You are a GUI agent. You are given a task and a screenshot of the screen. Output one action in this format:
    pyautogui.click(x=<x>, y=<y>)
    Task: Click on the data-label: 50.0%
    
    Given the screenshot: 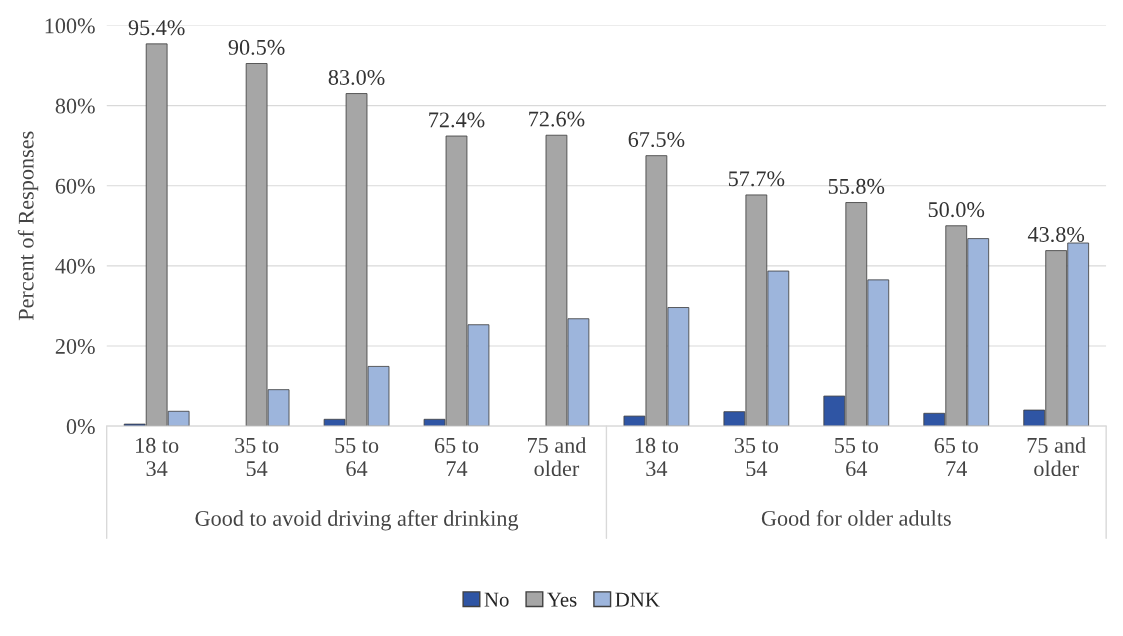 What is the action you would take?
    pyautogui.click(x=956, y=210)
    